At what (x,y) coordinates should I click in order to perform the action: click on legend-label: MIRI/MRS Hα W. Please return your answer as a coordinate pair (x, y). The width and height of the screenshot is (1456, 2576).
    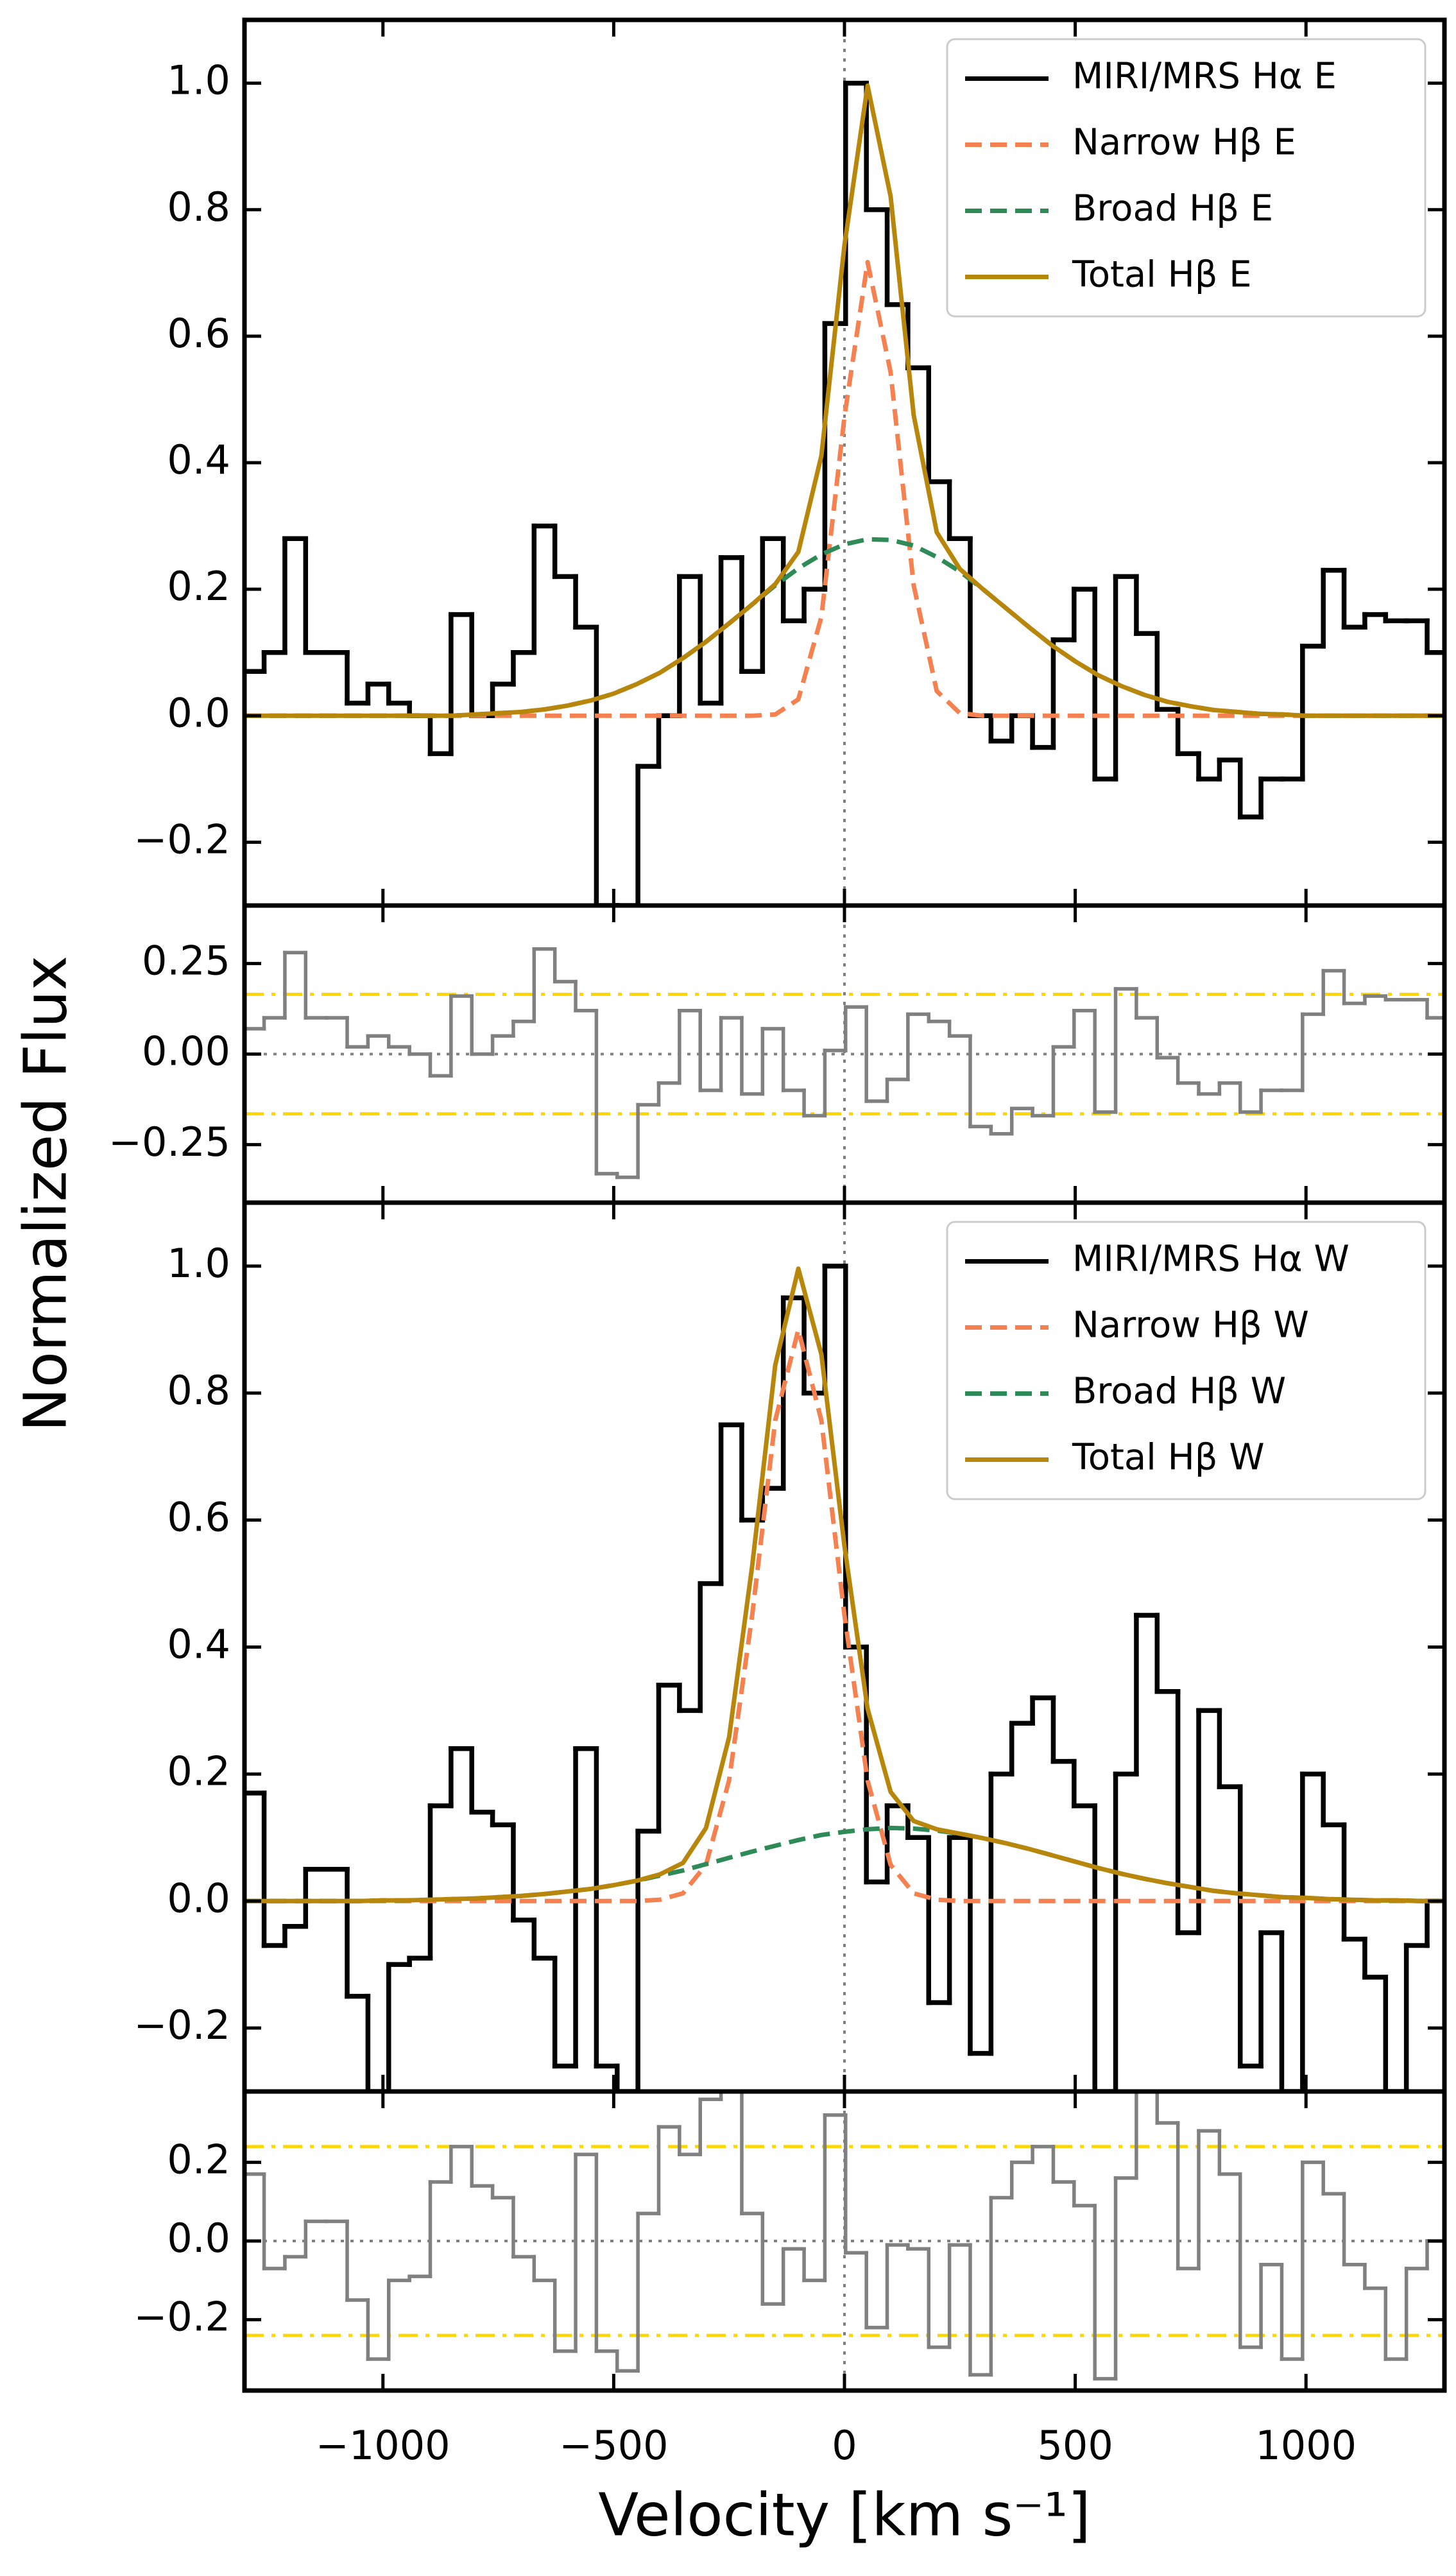
    Looking at the image, I should click on (1210, 1259).